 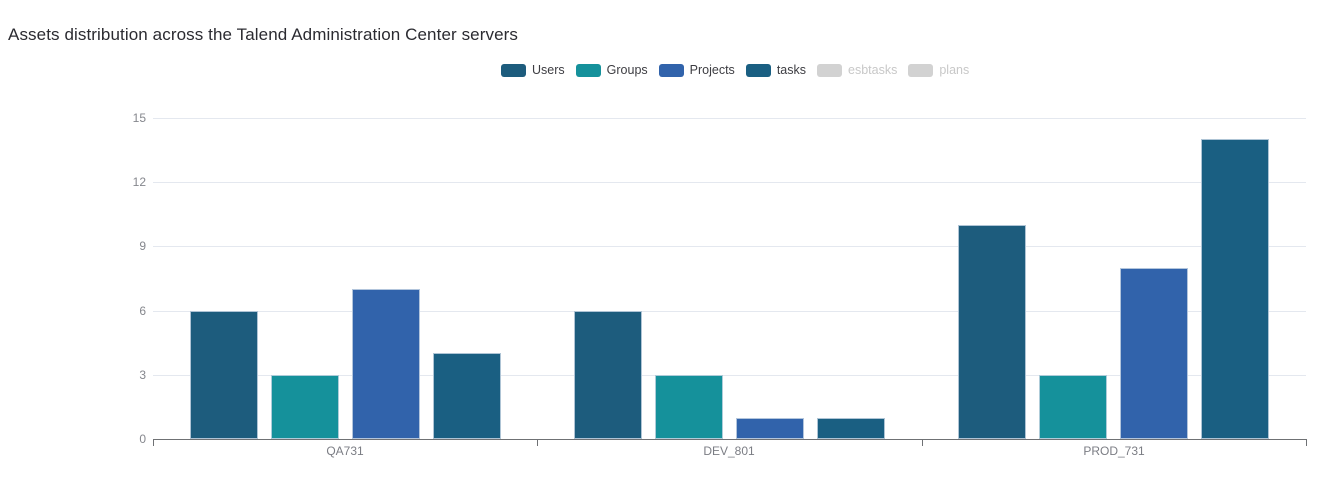 I want to click on legend-item-tasks: tasks, so click(x=775, y=70).